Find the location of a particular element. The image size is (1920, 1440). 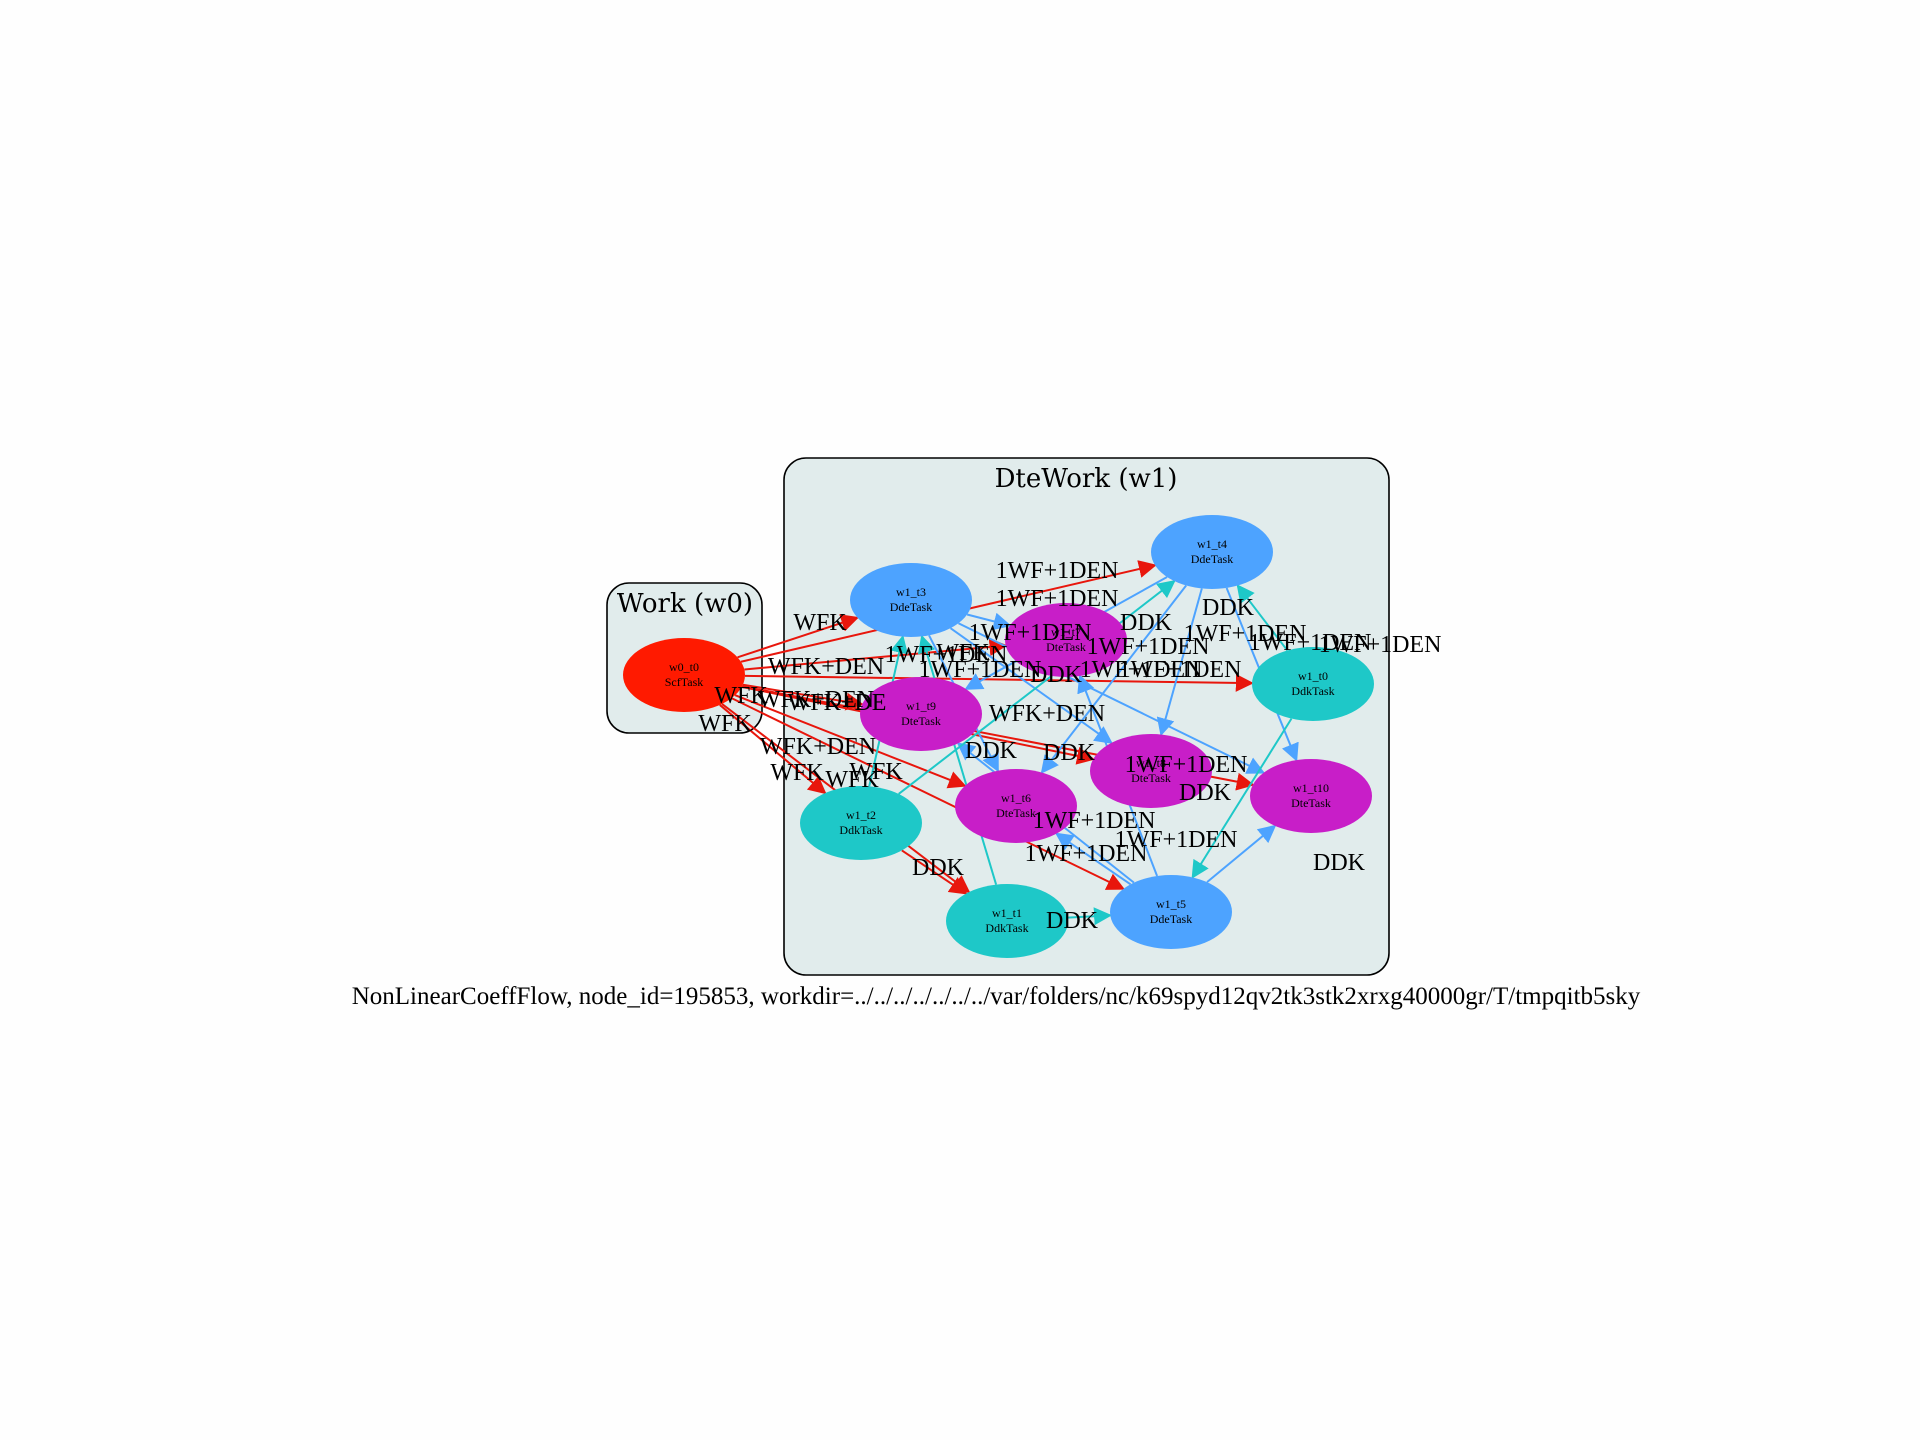

edge-w1_t3-to-w1_t7 is located at coordinates (989, 621).